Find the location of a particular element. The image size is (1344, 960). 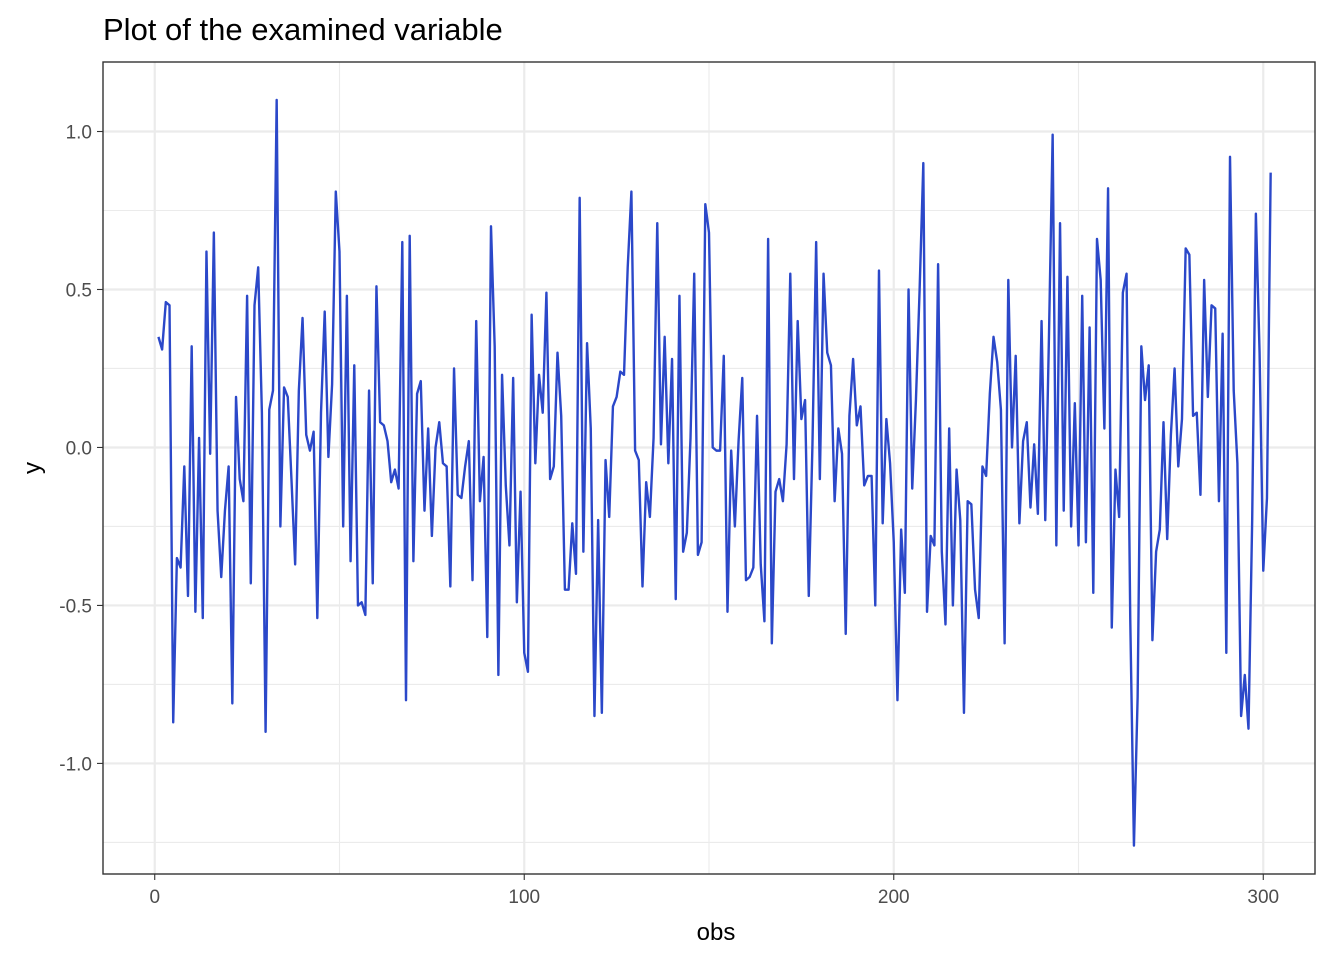

x-tick-label: 300 is located at coordinates (1263, 897).